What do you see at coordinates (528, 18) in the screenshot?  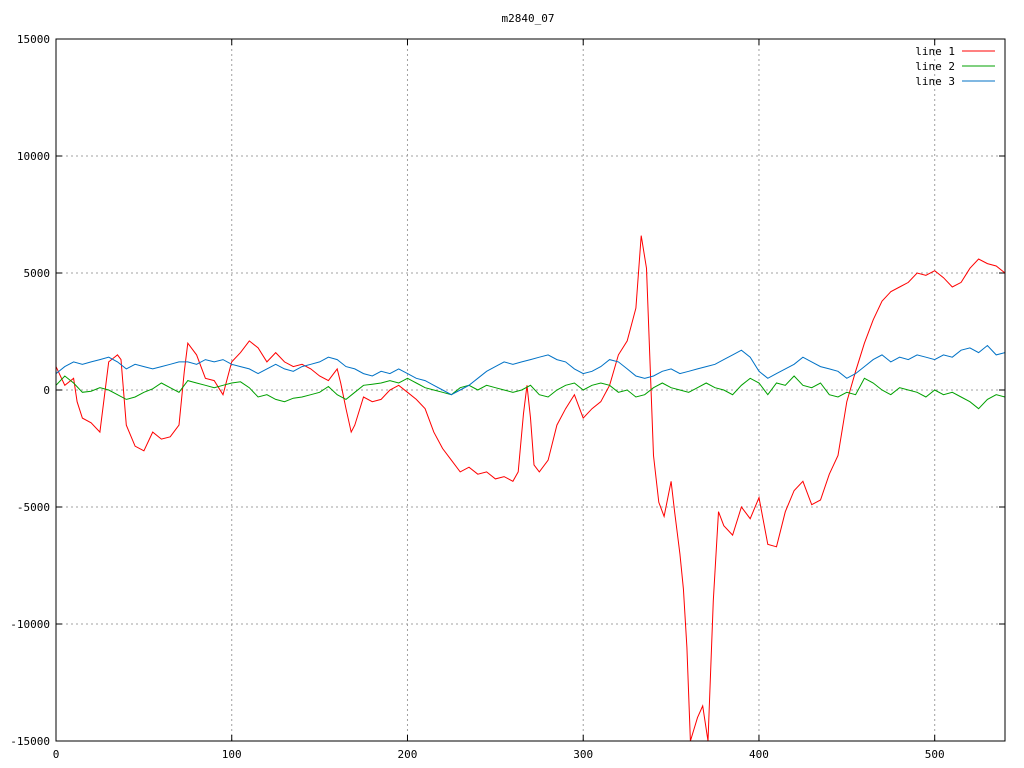 I see `chart-title: m2840_07` at bounding box center [528, 18].